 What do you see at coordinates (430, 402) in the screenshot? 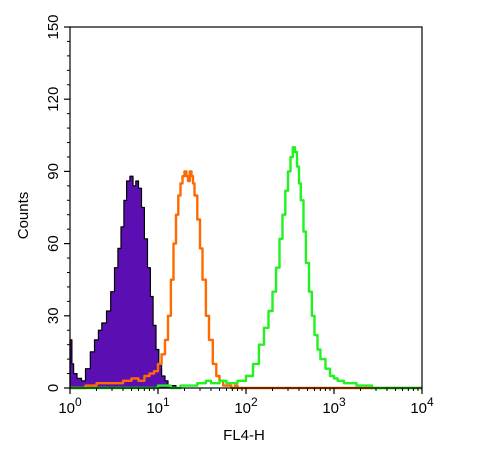
I see `x-tick-exponent: 4` at bounding box center [430, 402].